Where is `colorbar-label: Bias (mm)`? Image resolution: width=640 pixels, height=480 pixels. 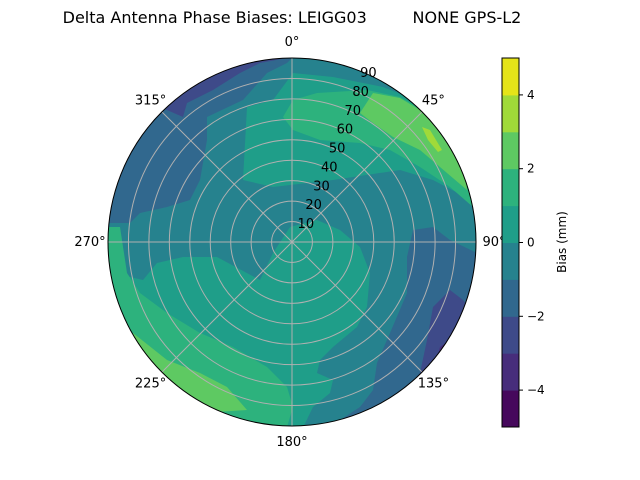
colorbar-label: Bias (mm) is located at coordinates (562, 242).